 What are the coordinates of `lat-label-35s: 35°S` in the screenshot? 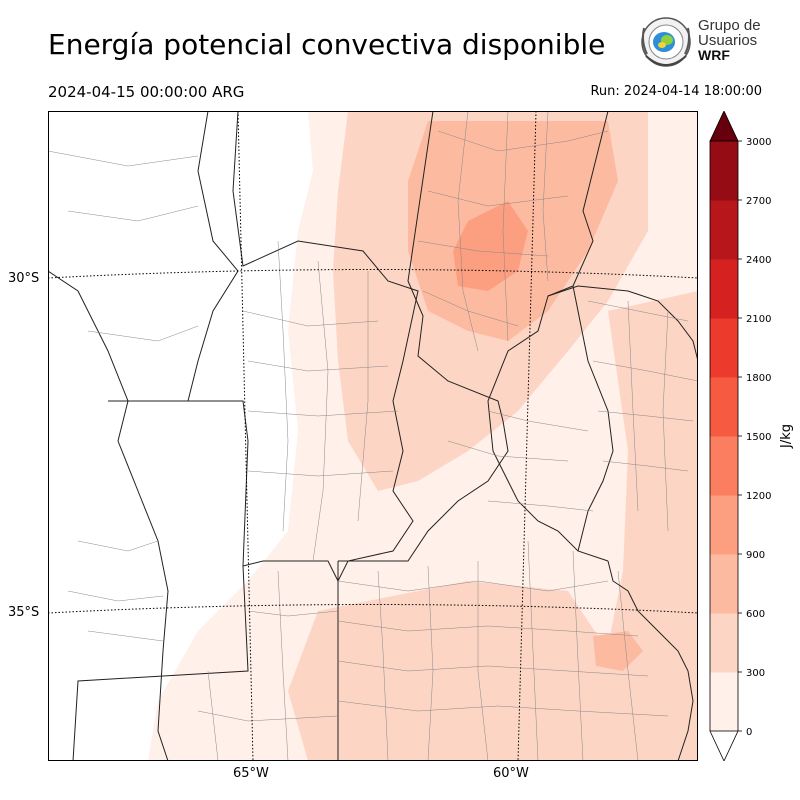 It's located at (24, 612).